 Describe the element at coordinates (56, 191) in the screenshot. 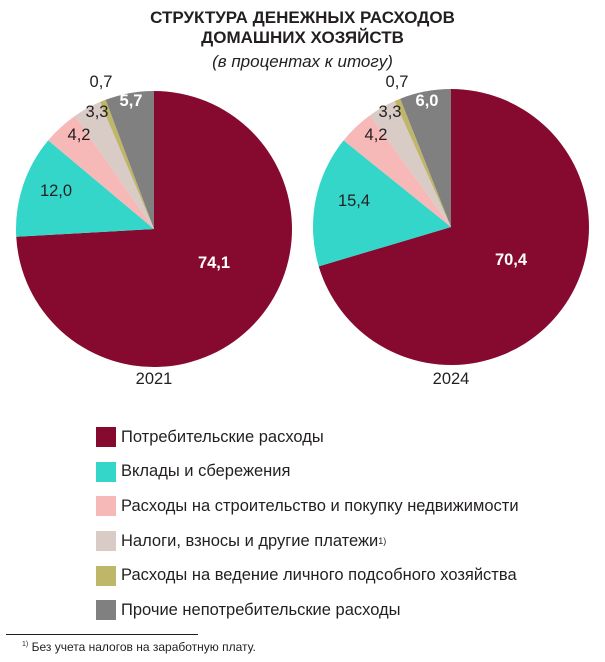

I see `data-label-2021-1: 12,0` at that location.